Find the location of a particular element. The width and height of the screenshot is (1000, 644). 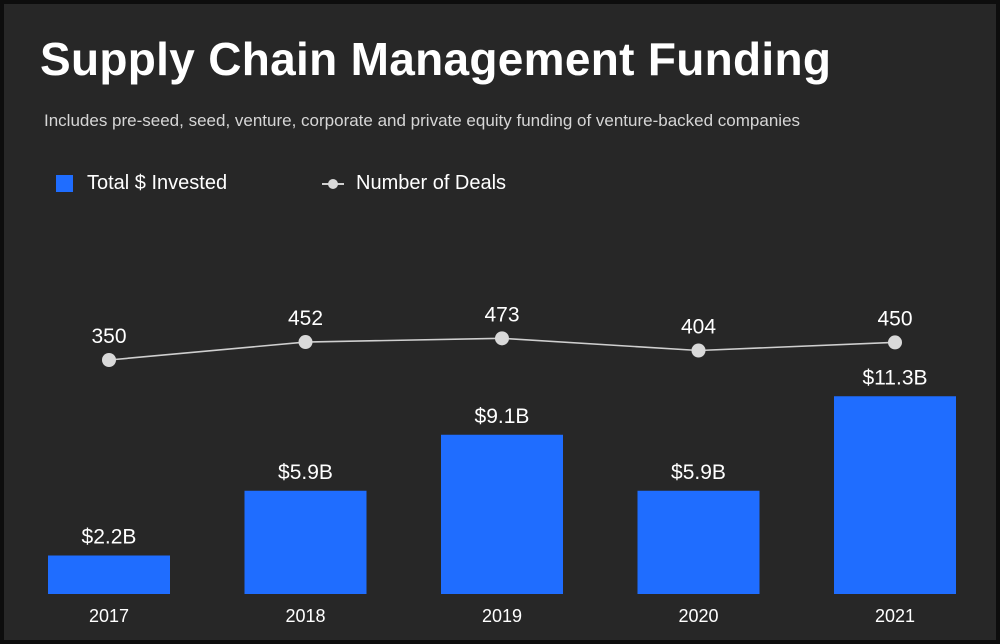

legend-label-number-of-deals: Number of Deals is located at coordinates (431, 182).